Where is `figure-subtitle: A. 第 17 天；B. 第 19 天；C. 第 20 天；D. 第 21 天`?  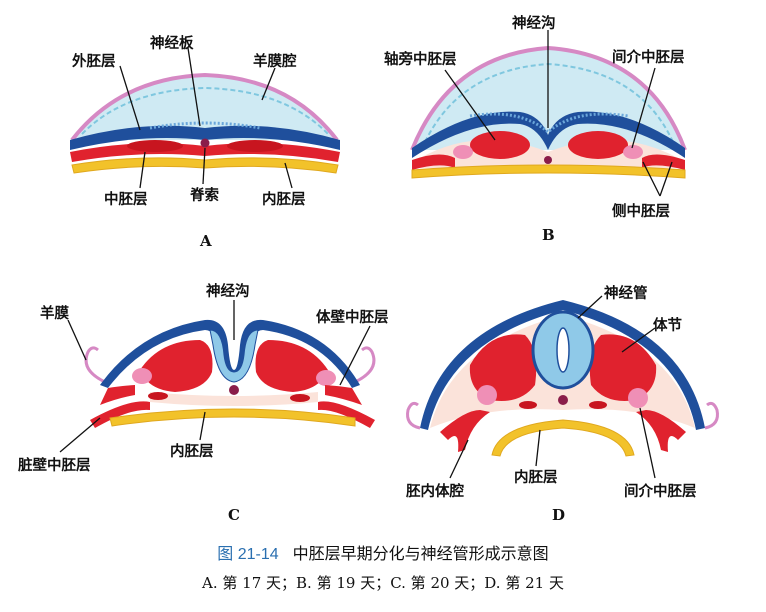 figure-subtitle: A. 第 17 天；B. 第 19 天；C. 第 20 天；D. 第 21 天 is located at coordinates (383, 583).